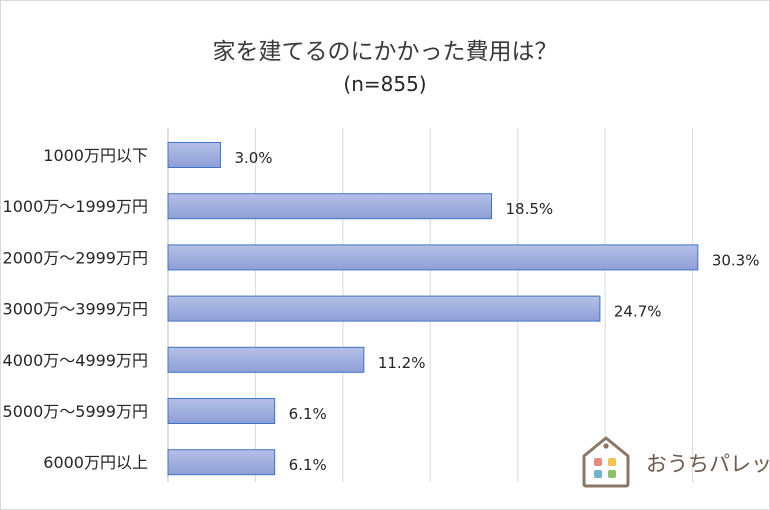 The width and height of the screenshot is (770, 510). Describe the element at coordinates (385, 52) in the screenshot. I see `chart-title: 家を建てるのにかかった費用は？` at that location.